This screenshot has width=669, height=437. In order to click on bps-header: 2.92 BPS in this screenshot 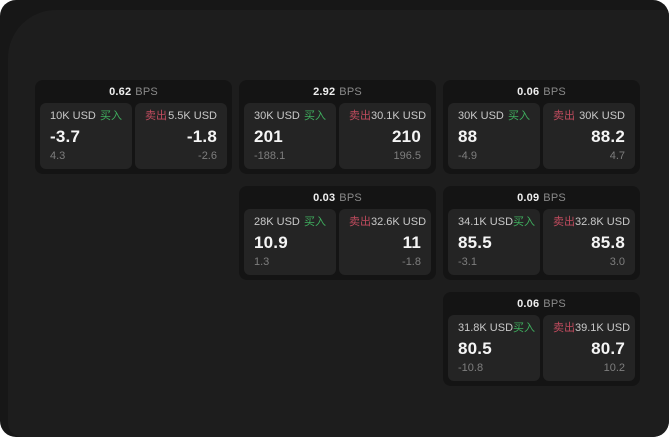, I will do `click(337, 91)`.